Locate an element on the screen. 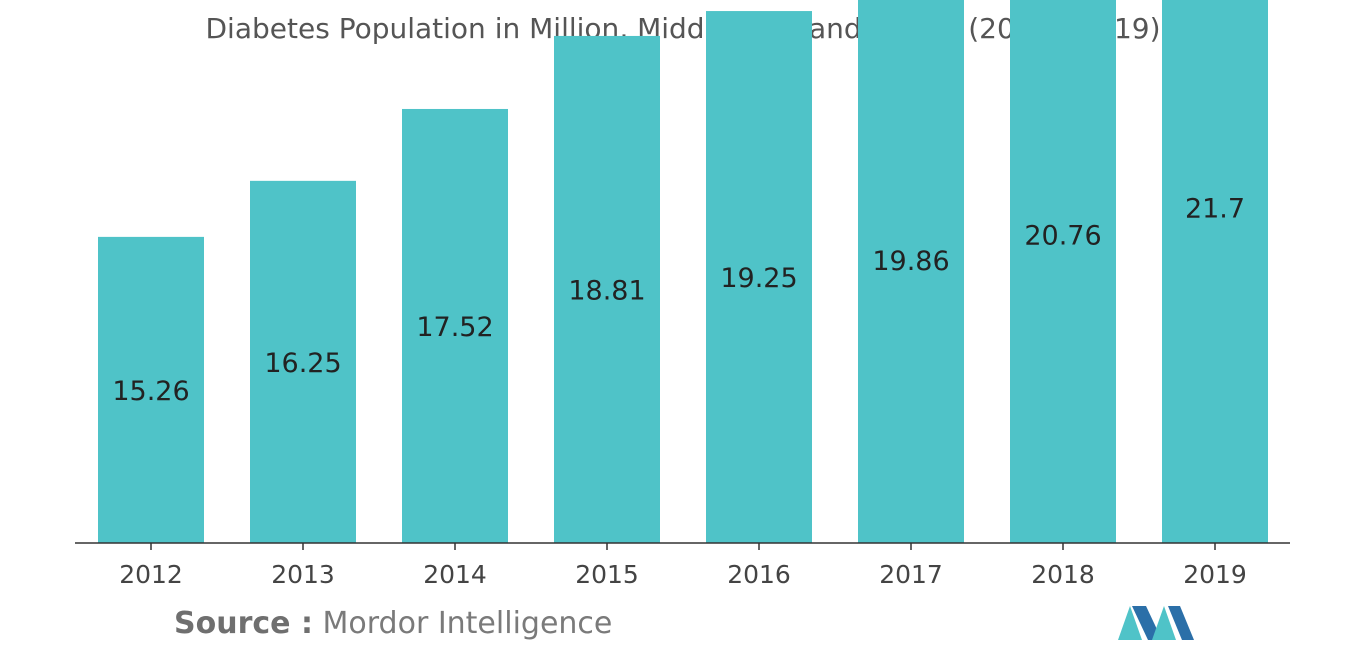  bar-value-label: 21.7 is located at coordinates (1215, 209).